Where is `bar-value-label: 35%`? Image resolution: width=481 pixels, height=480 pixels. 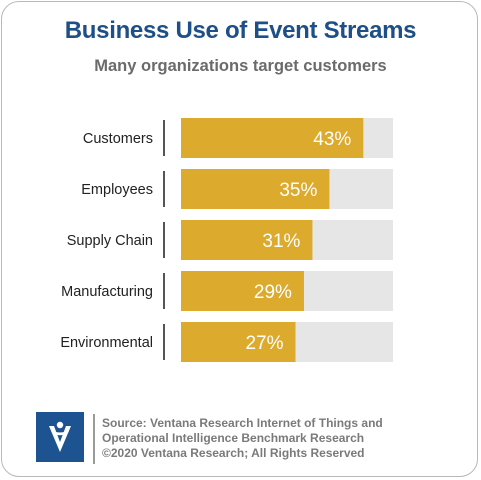 bar-value-label: 35% is located at coordinates (298, 190).